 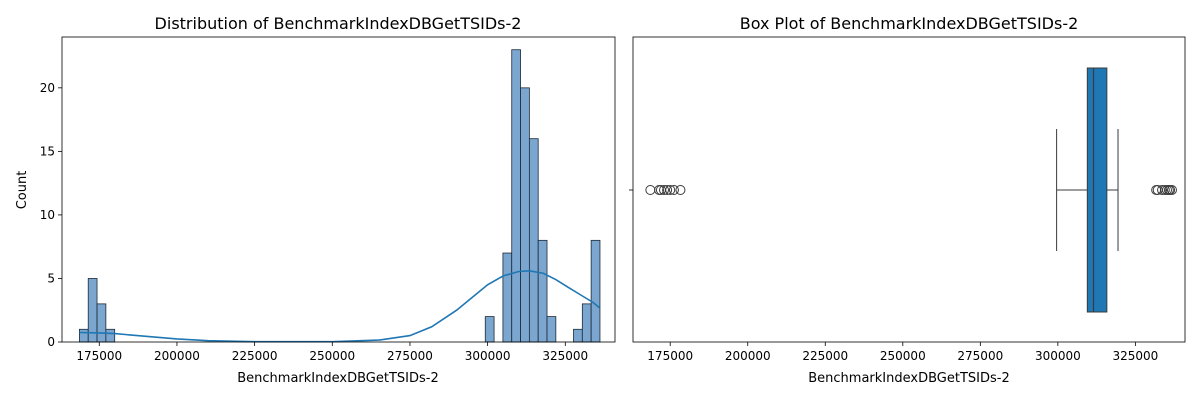 What do you see at coordinates (908, 378) in the screenshot?
I see `boxplot-x-axis-label: BenchmarkIndexDBGetTSIDs-2` at bounding box center [908, 378].